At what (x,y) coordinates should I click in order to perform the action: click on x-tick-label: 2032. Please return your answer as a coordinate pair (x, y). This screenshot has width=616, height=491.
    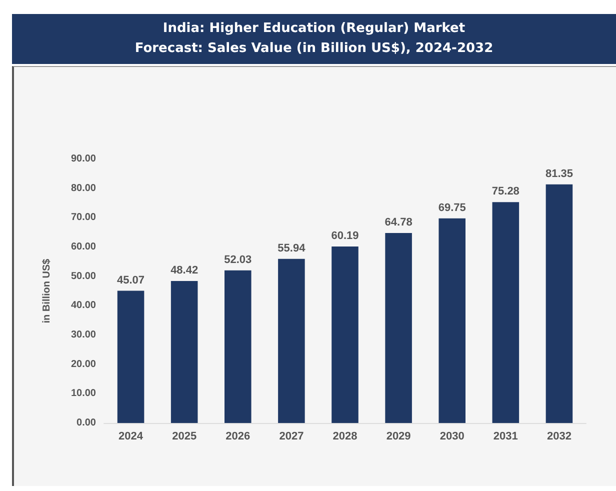
    Looking at the image, I should click on (559, 436).